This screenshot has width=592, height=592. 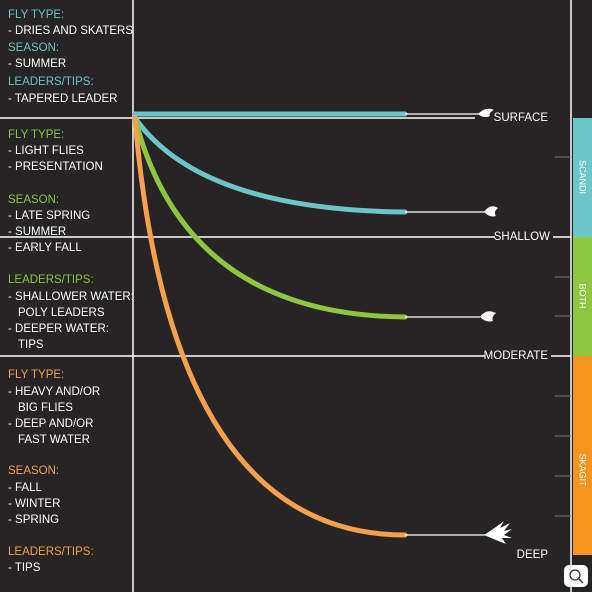 What do you see at coordinates (563, 336) in the screenshot?
I see `depth-ticks` at bounding box center [563, 336].